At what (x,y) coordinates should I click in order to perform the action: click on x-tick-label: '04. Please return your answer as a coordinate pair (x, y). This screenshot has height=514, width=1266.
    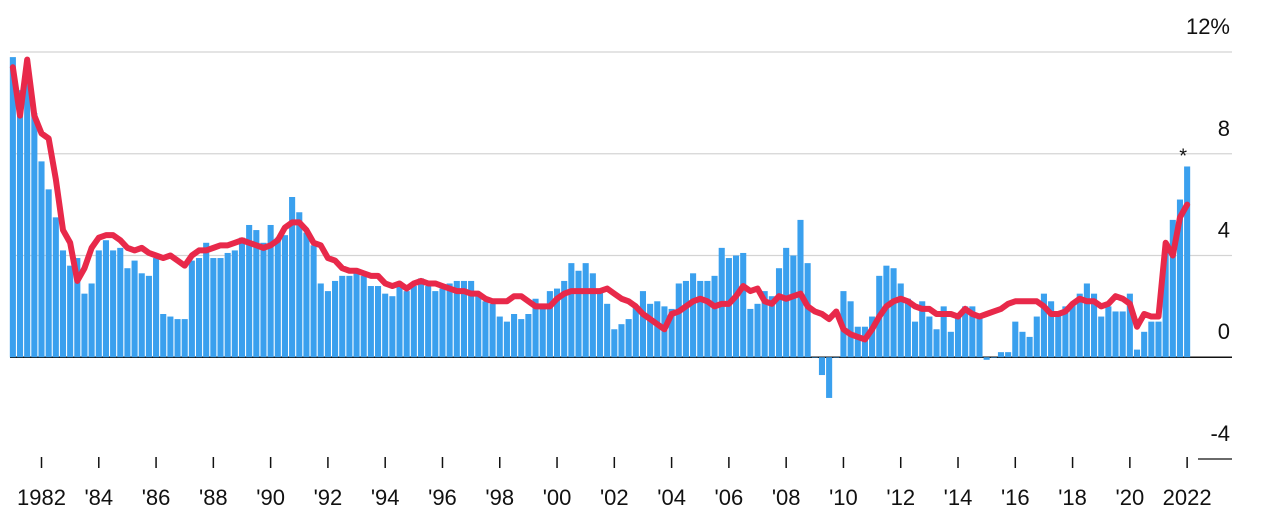
    Looking at the image, I should click on (671, 497).